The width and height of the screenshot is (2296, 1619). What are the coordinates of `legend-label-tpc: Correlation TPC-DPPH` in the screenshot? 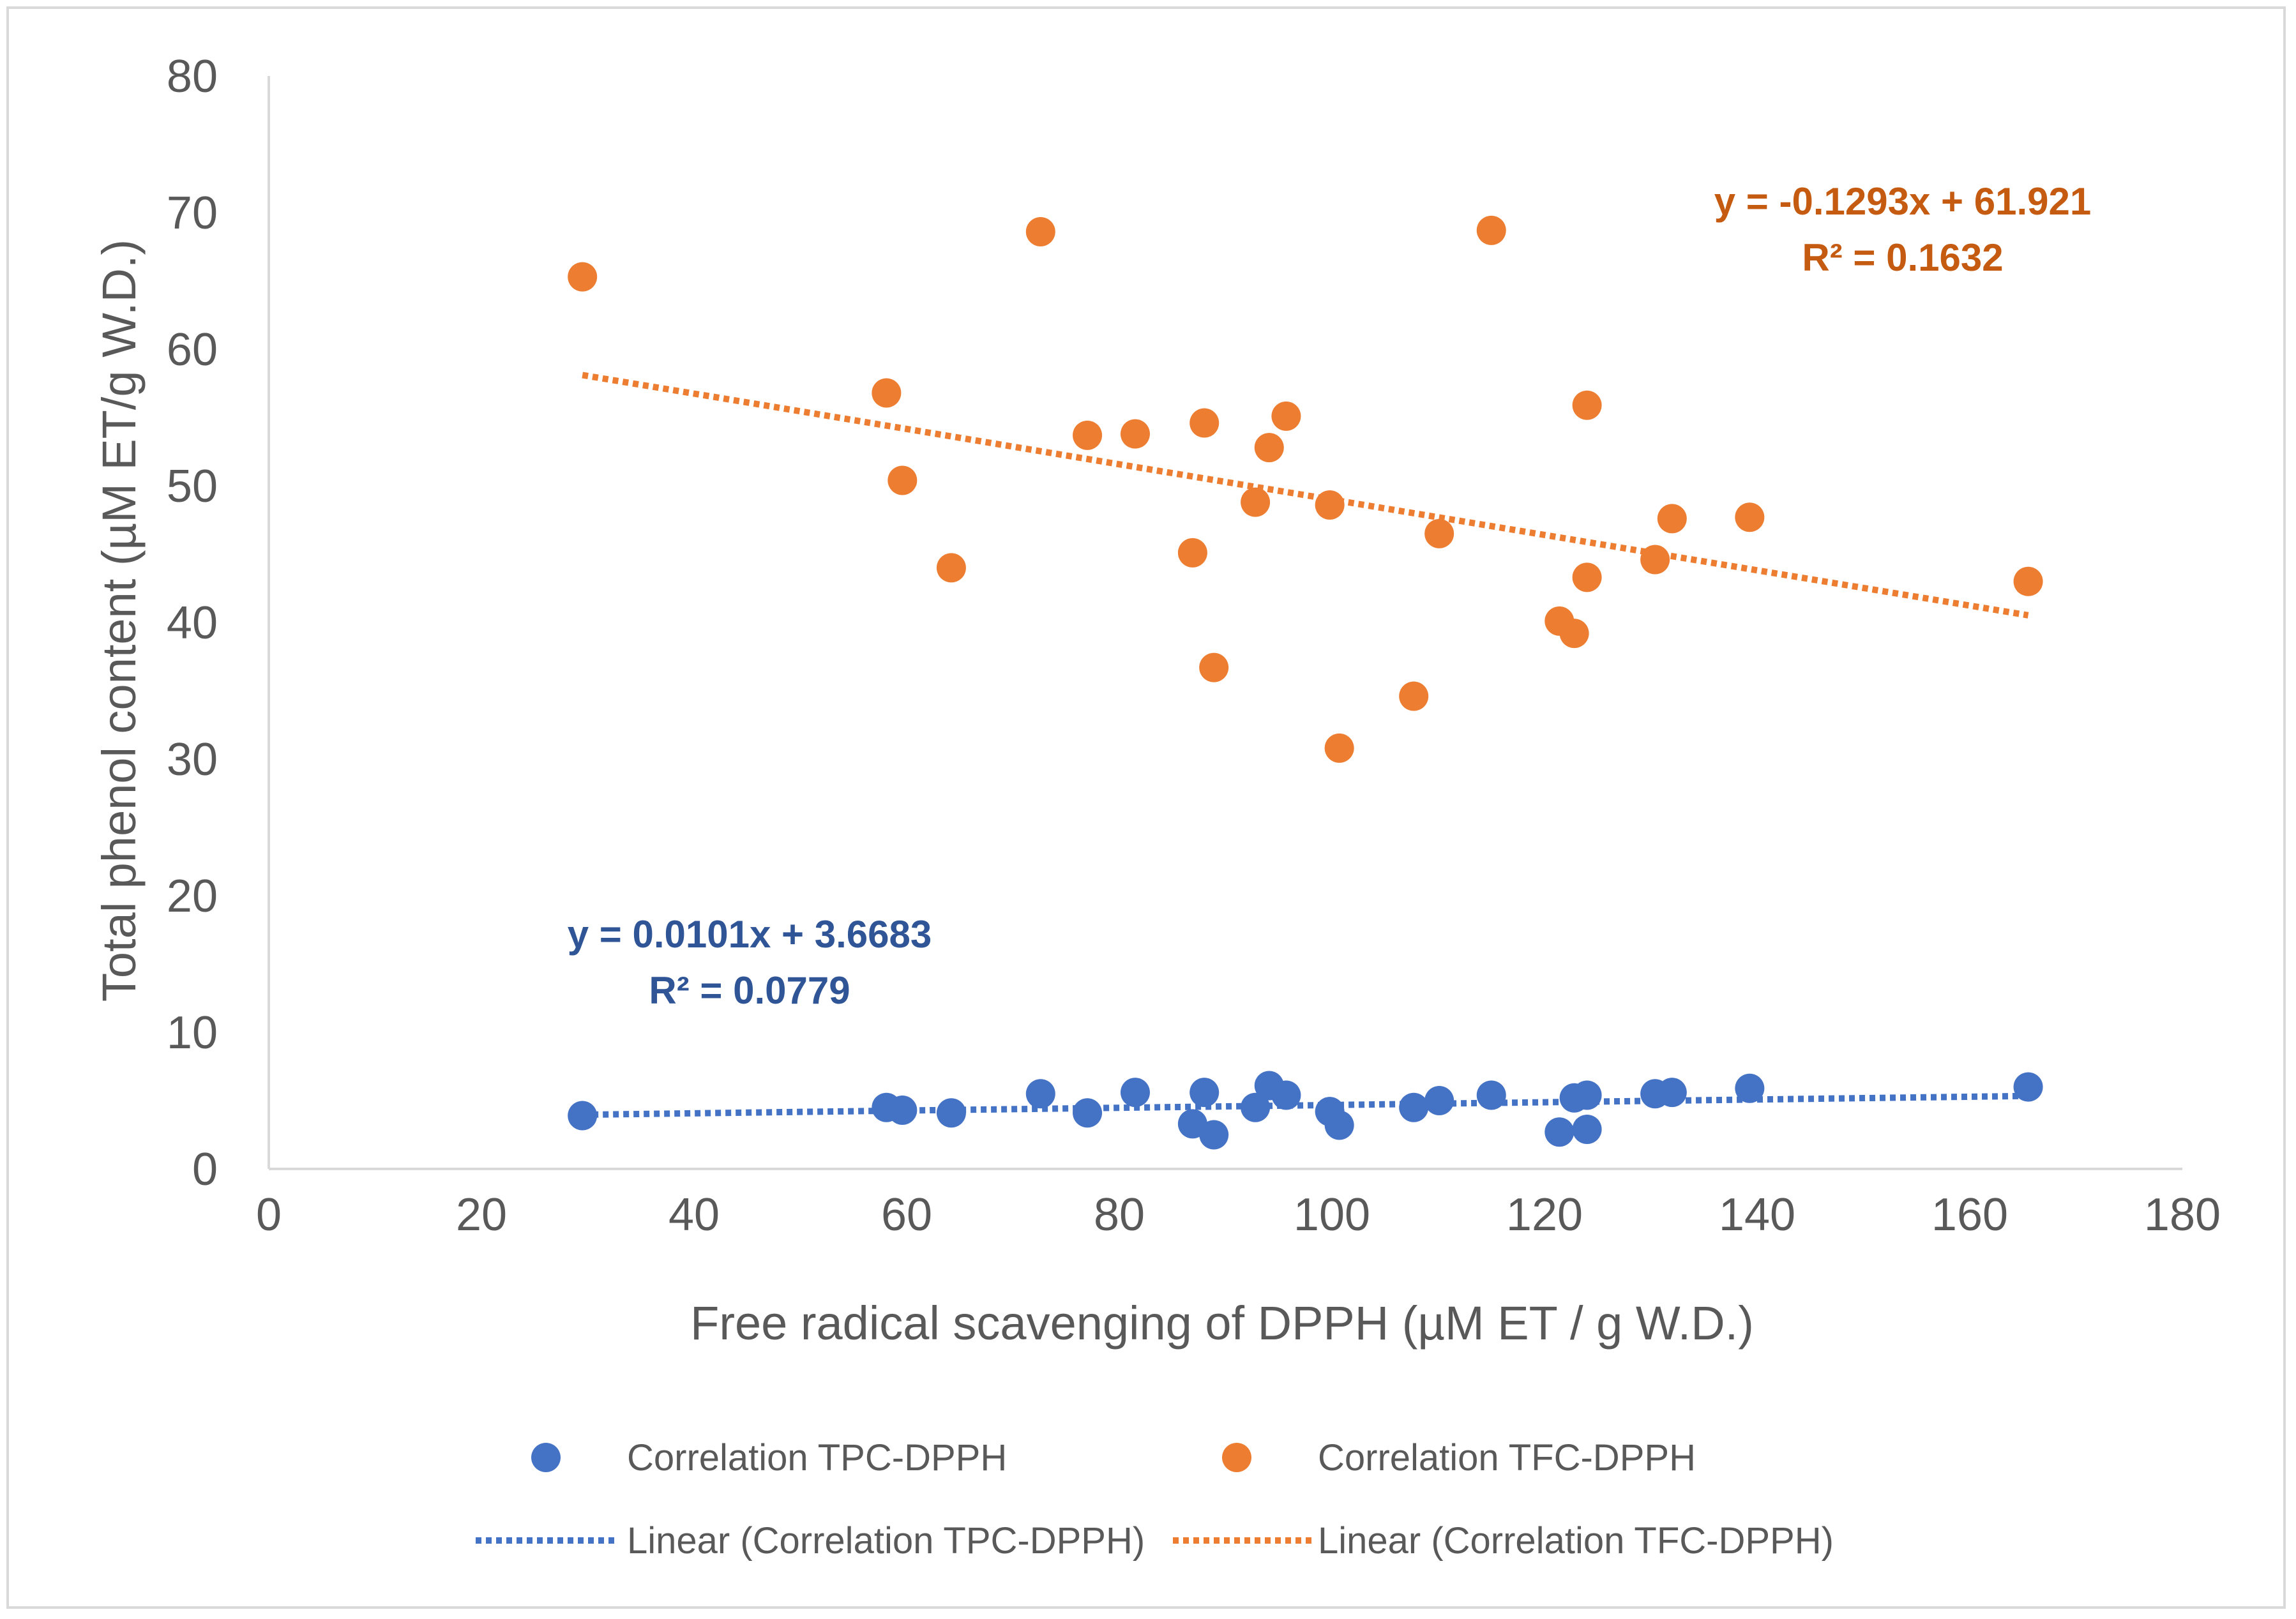 It's located at (817, 1458).